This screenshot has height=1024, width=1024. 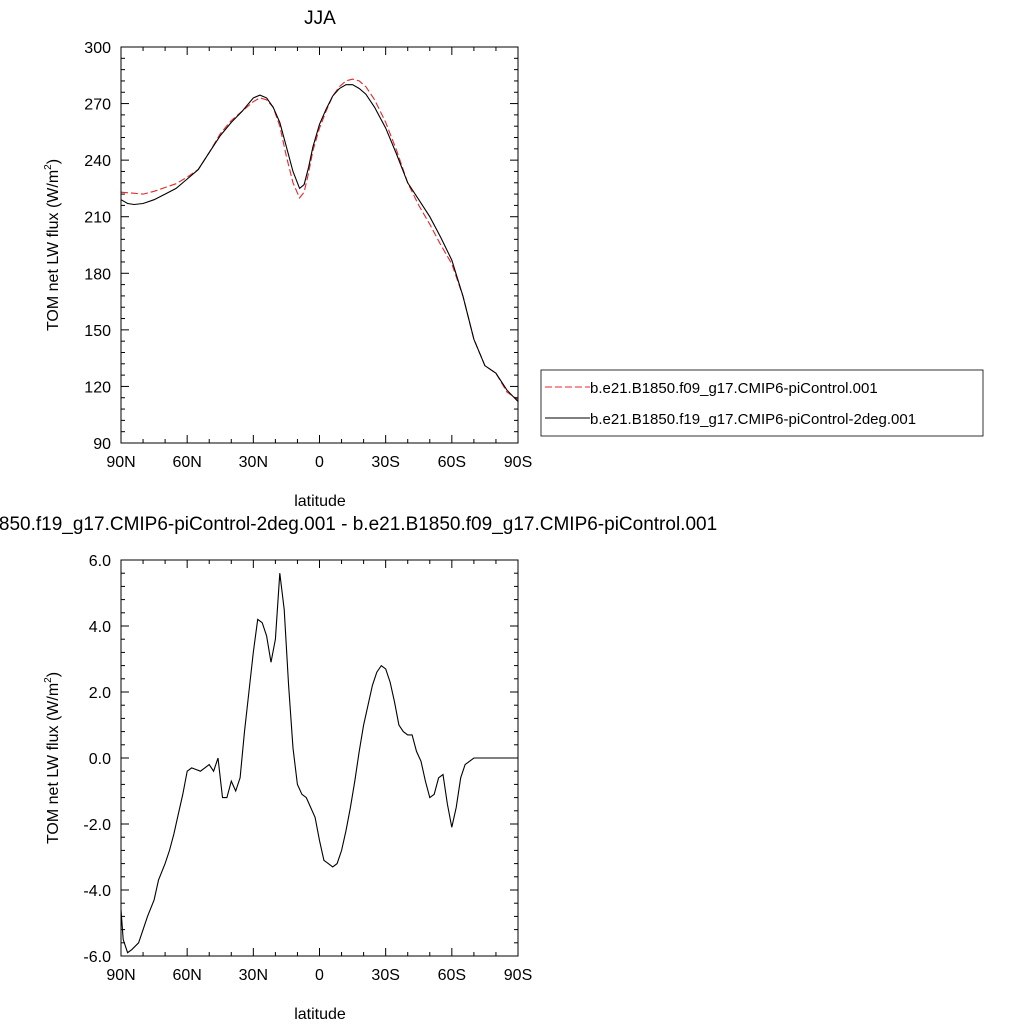 I want to click on y-tick-label-top: 150, so click(x=97, y=331).